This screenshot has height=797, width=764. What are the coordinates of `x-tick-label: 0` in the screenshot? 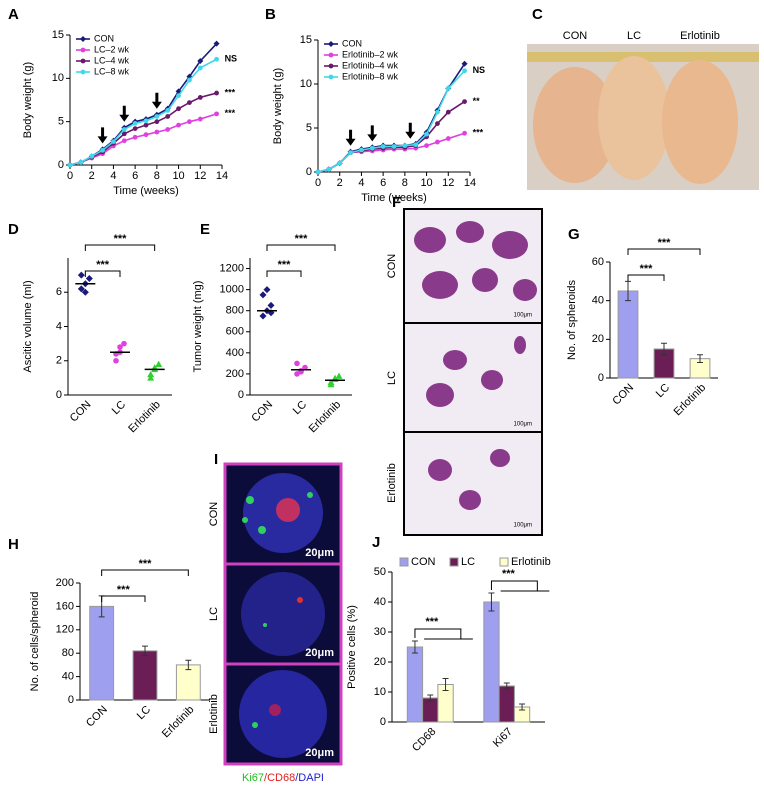 It's located at (318, 183).